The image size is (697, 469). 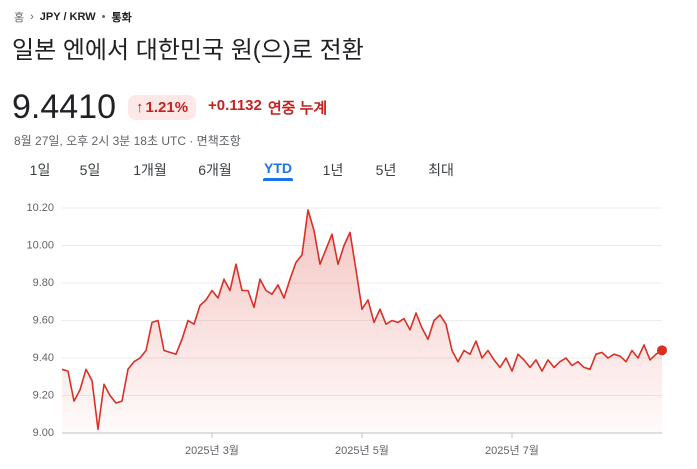 I want to click on page-title: 일본 엔에서 대한민국 원(으)로 전환, so click(x=188, y=50).